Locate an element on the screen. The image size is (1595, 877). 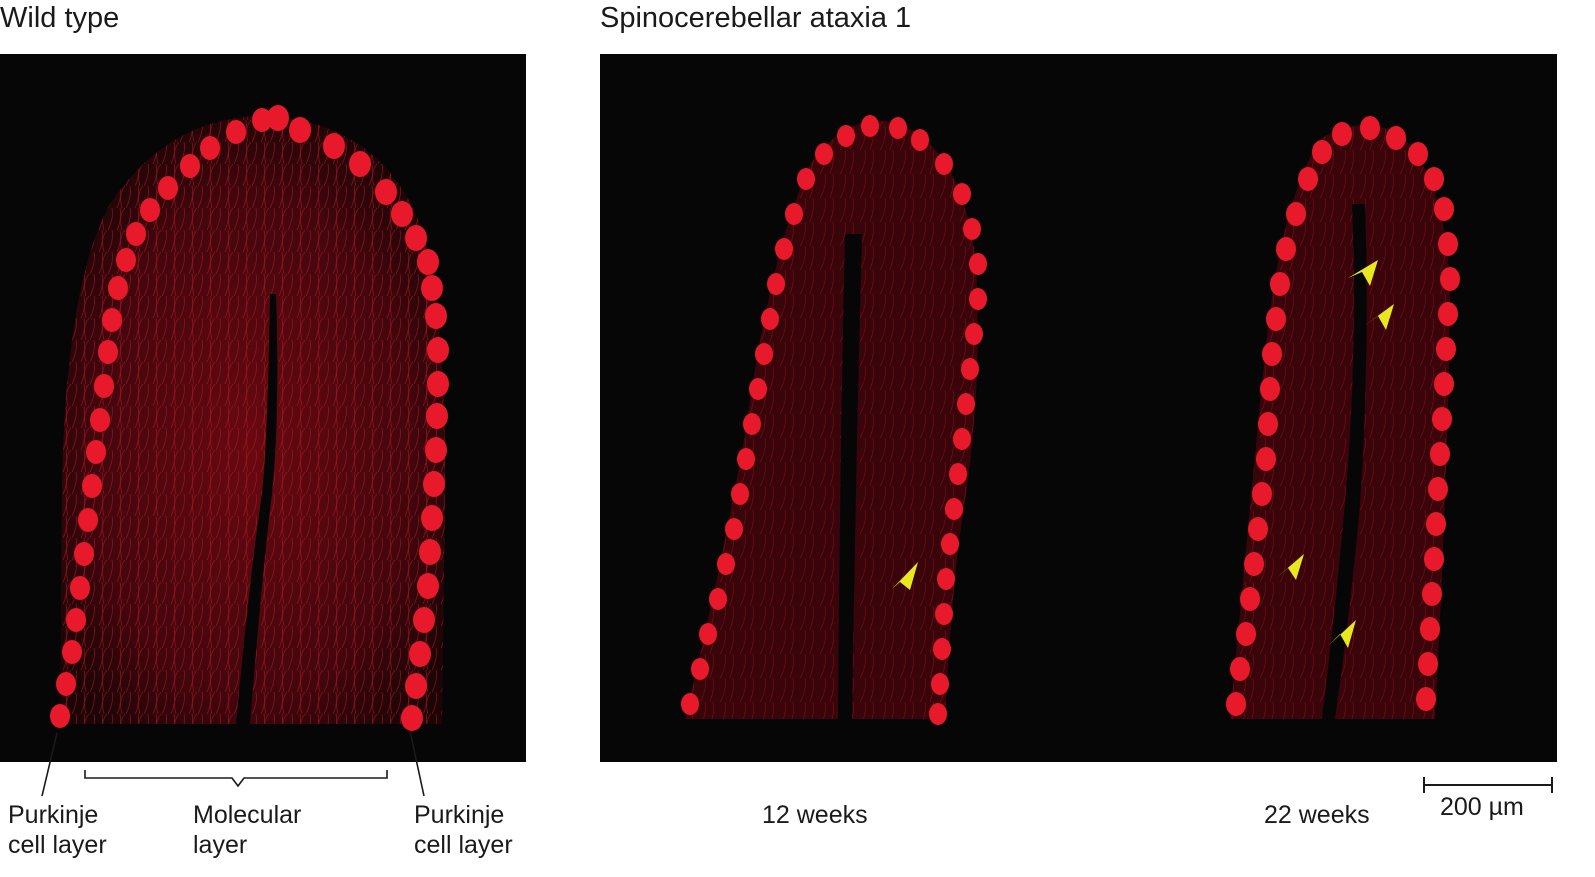
molecular-label: Molecular layer is located at coordinates (247, 830).